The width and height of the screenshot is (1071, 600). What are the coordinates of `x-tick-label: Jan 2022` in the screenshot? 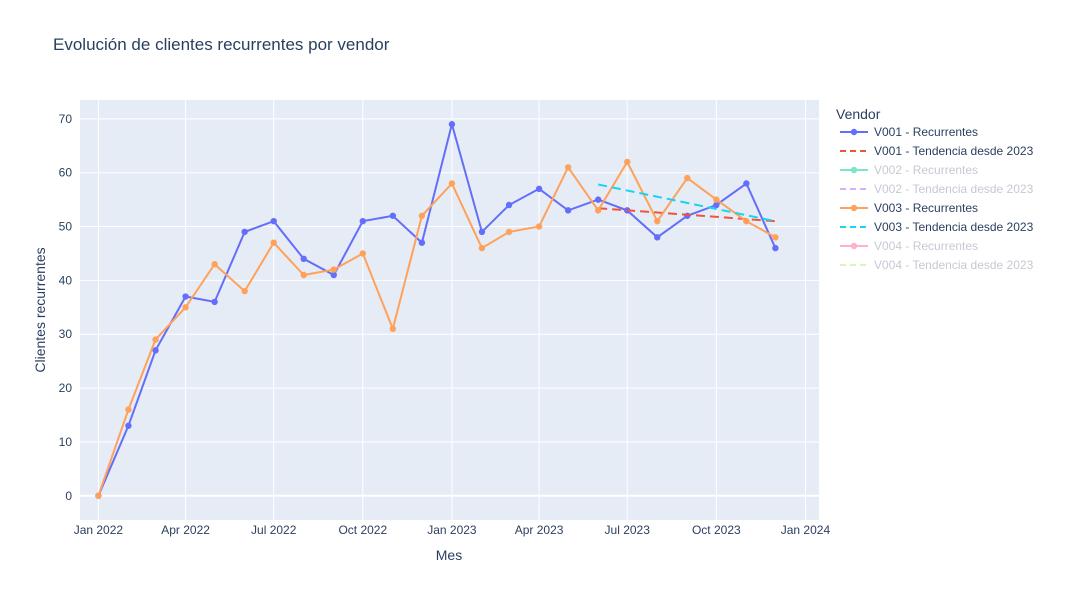 It's located at (99, 530).